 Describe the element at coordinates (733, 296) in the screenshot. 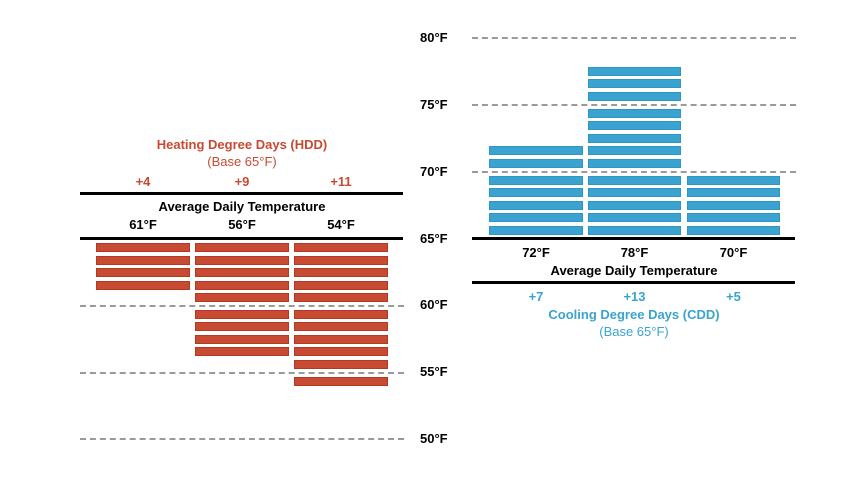

I see `cdd-delta-3: +5` at that location.